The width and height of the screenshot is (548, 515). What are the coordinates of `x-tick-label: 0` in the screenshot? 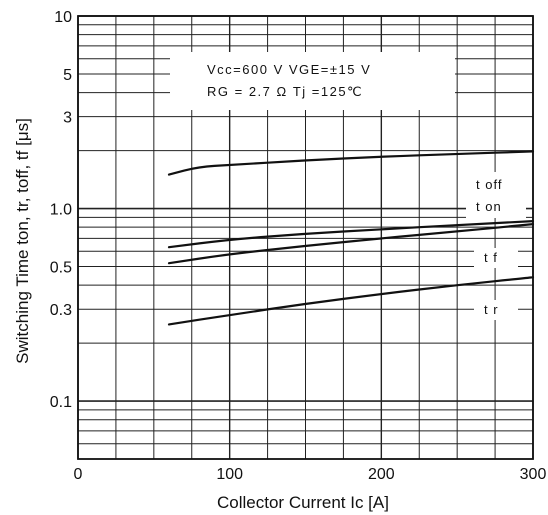 It's located at (78, 474).